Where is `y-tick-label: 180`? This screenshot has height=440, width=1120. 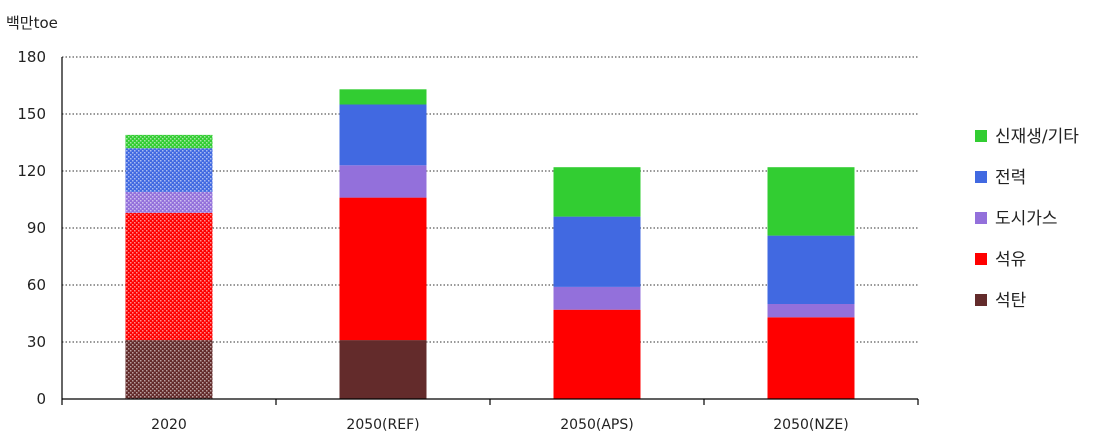 y-tick-label: 180 is located at coordinates (31, 57).